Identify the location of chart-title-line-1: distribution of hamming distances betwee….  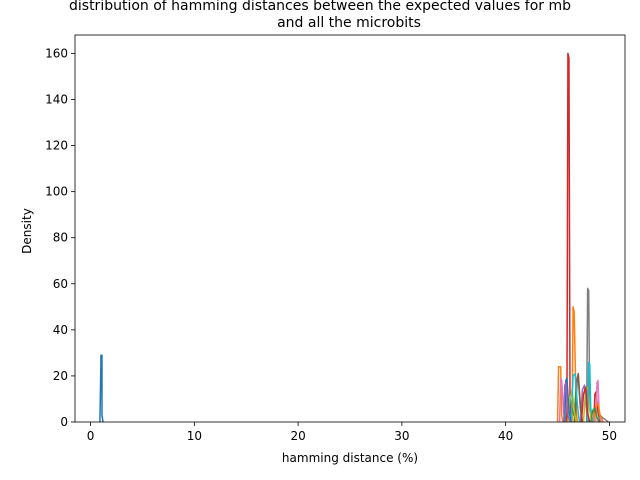
(320, 7).